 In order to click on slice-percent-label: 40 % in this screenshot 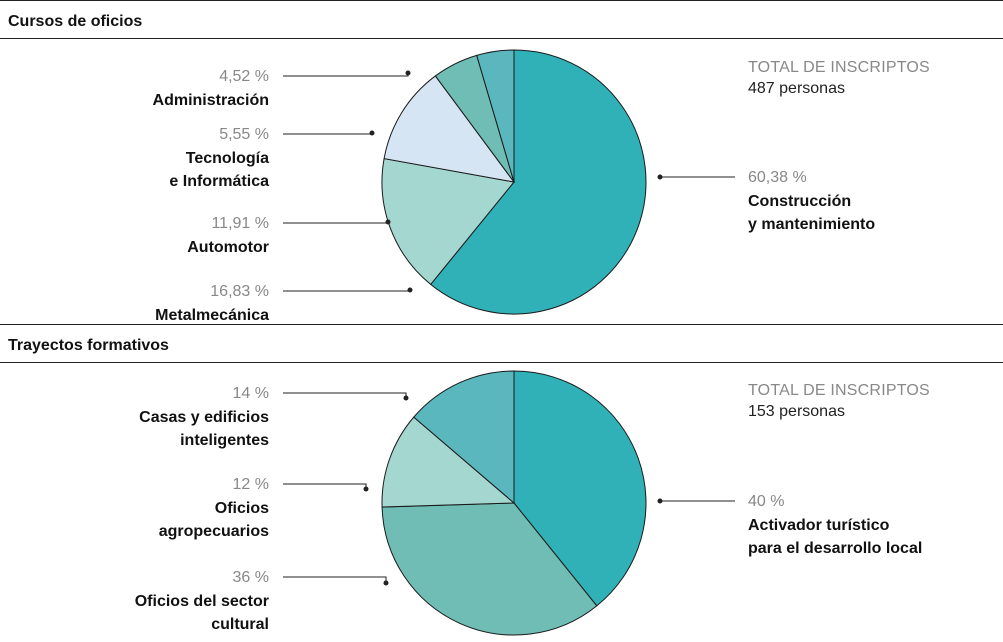, I will do `click(766, 501)`.